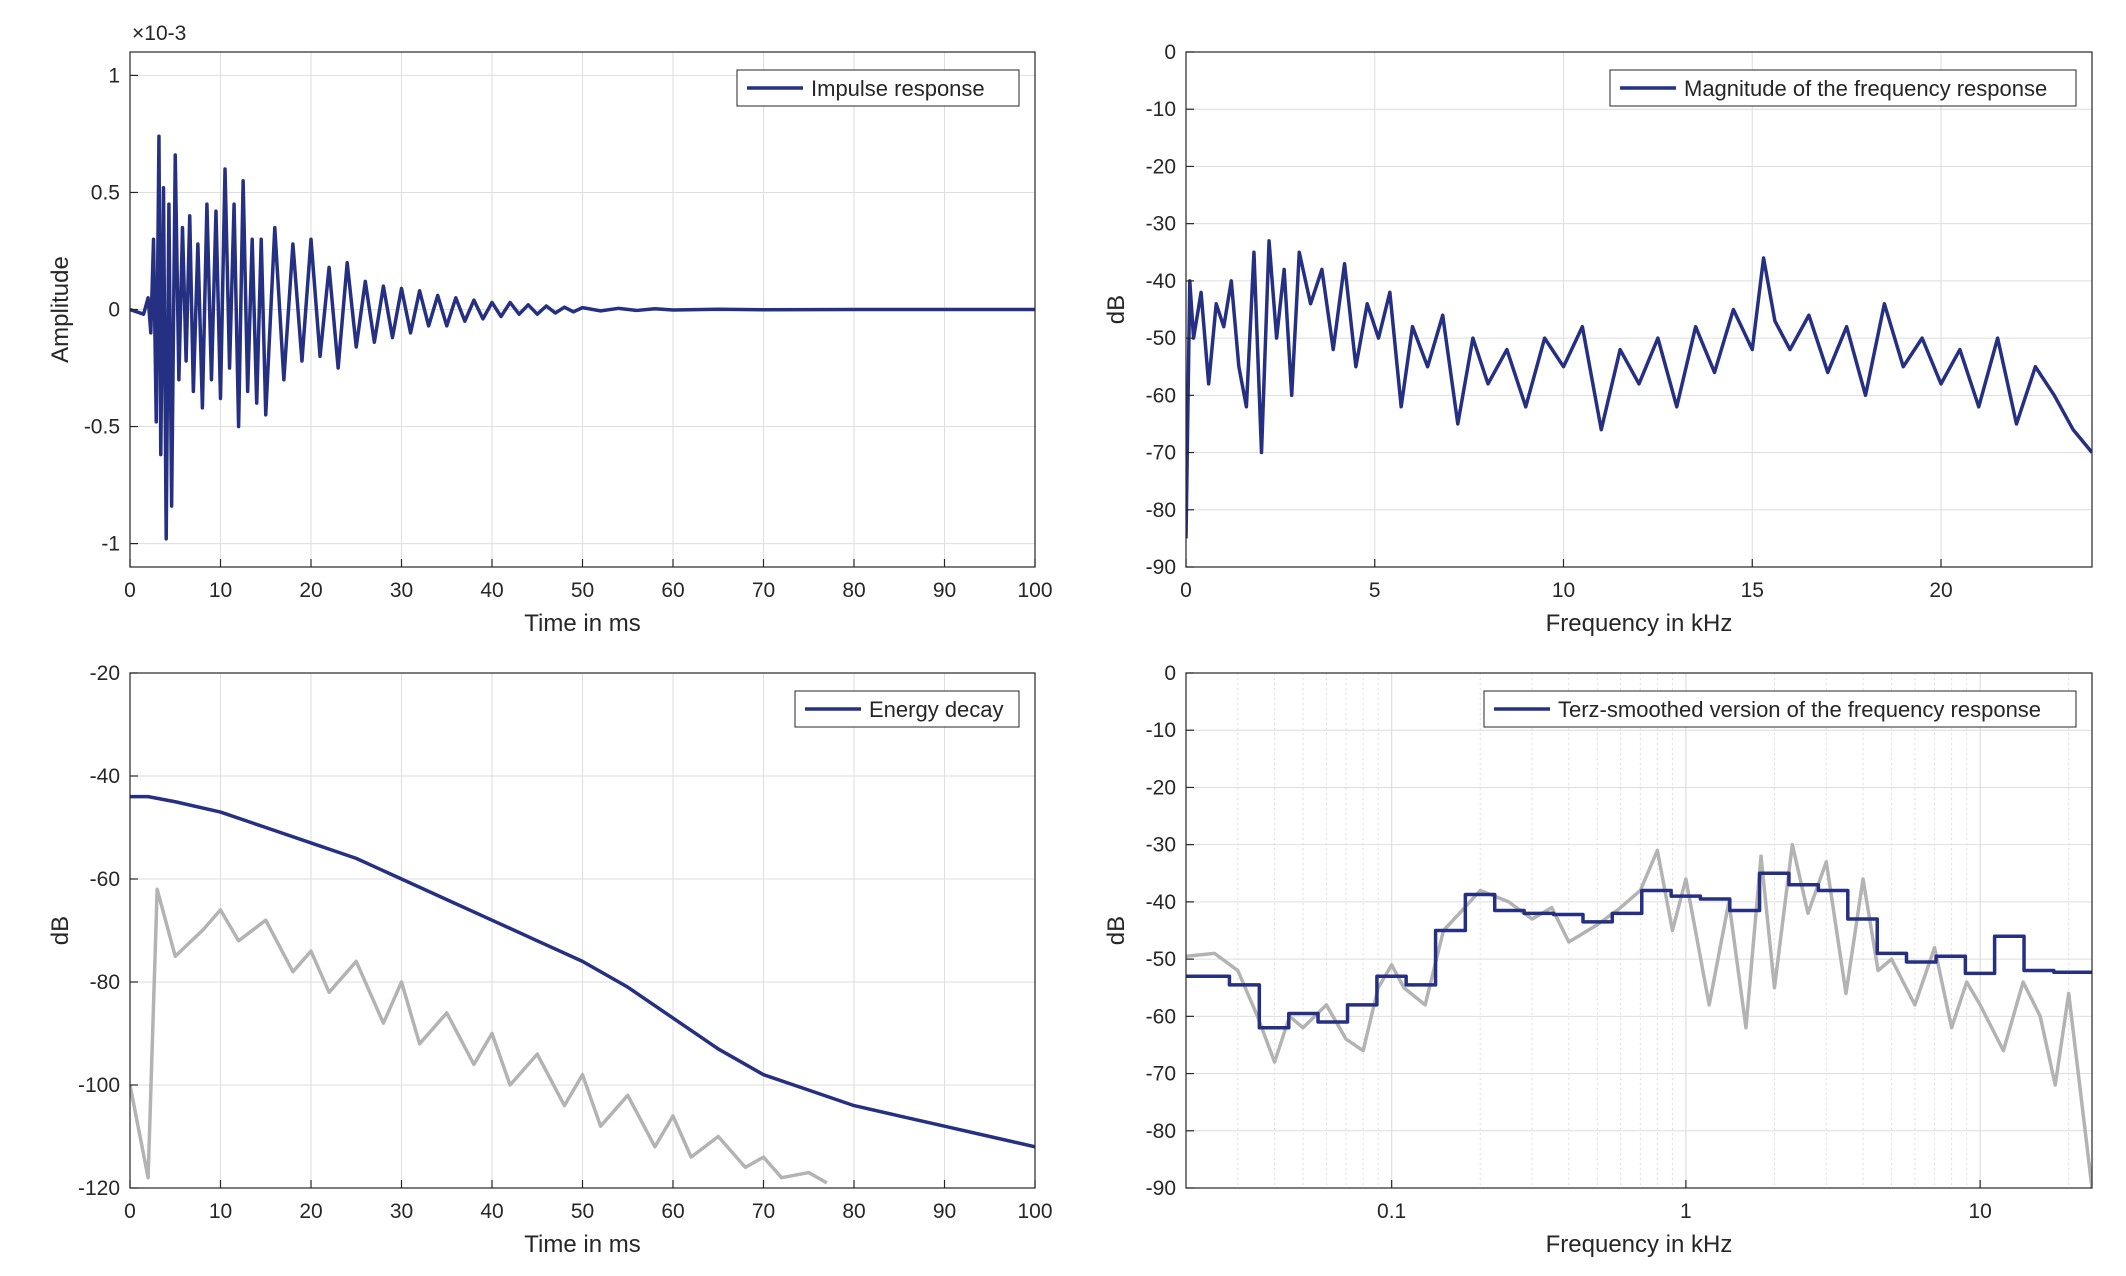 The height and width of the screenshot is (1276, 2126). What do you see at coordinates (110, 544) in the screenshot?
I see `y-tick-label: -1` at bounding box center [110, 544].